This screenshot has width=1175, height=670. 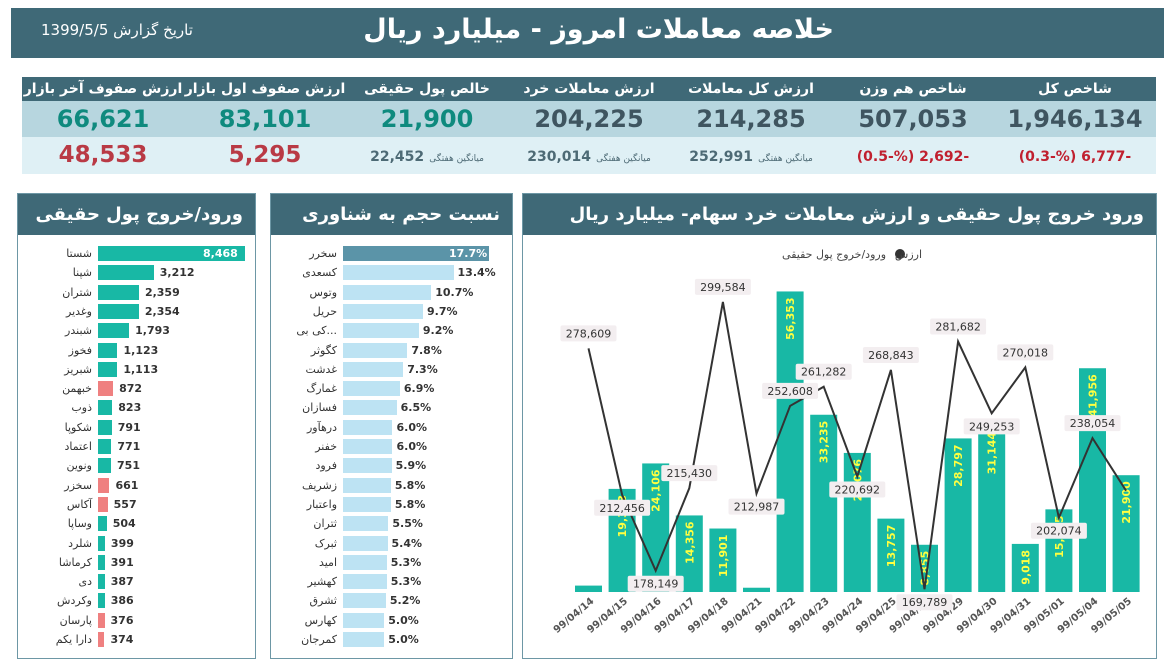 What do you see at coordinates (426, 350) in the screenshot?
I see `ratio-value: 7.8%` at bounding box center [426, 350].